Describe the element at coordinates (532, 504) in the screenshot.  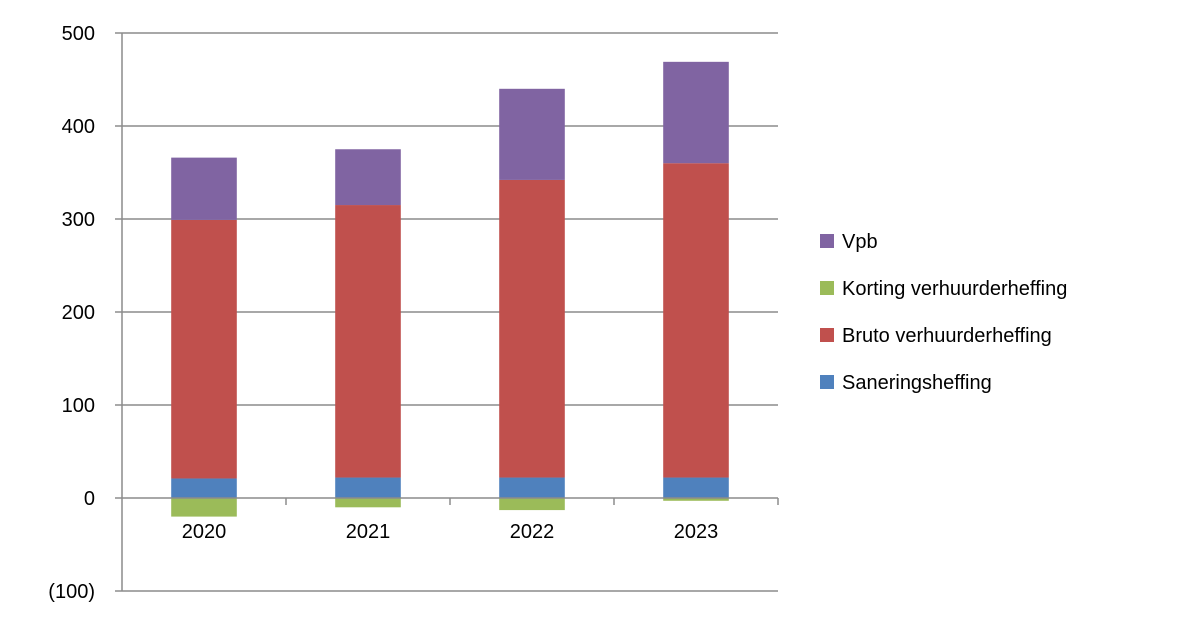
I see `bar-korting-verhuurderheffing-2022` at that location.